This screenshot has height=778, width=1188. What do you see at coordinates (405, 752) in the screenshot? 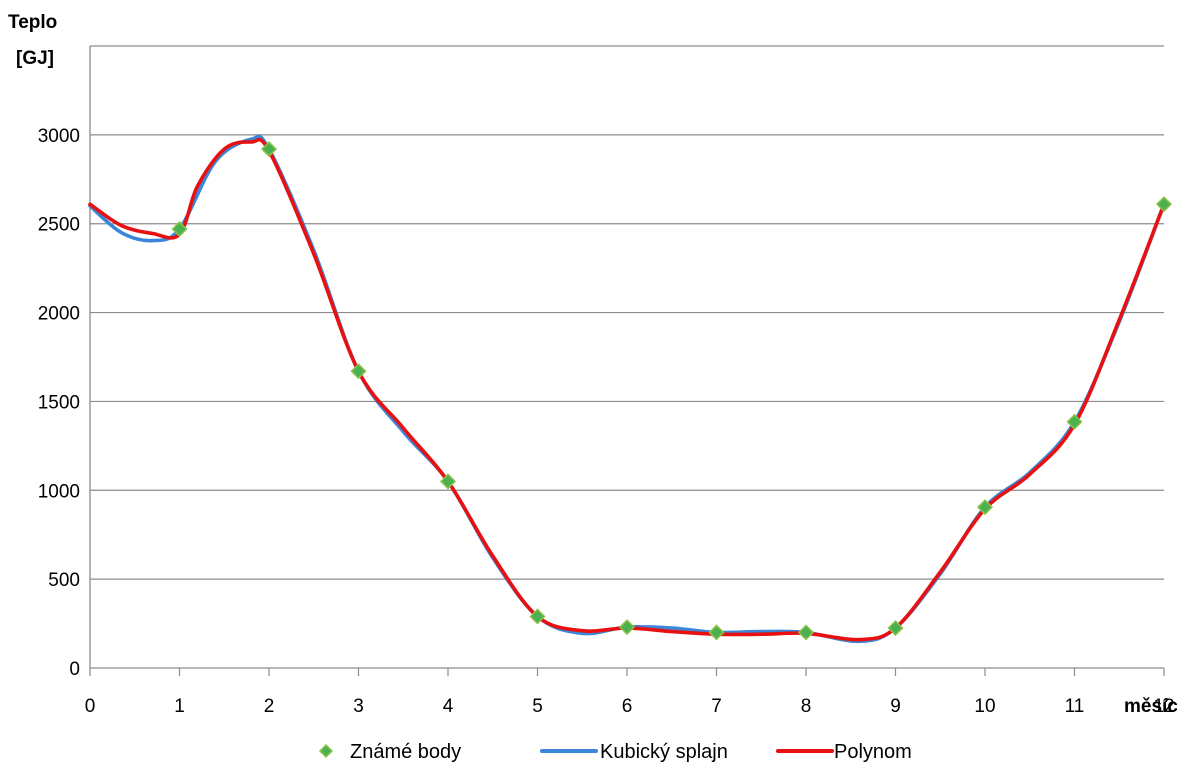
I see `legend-label: Známé body` at bounding box center [405, 752].